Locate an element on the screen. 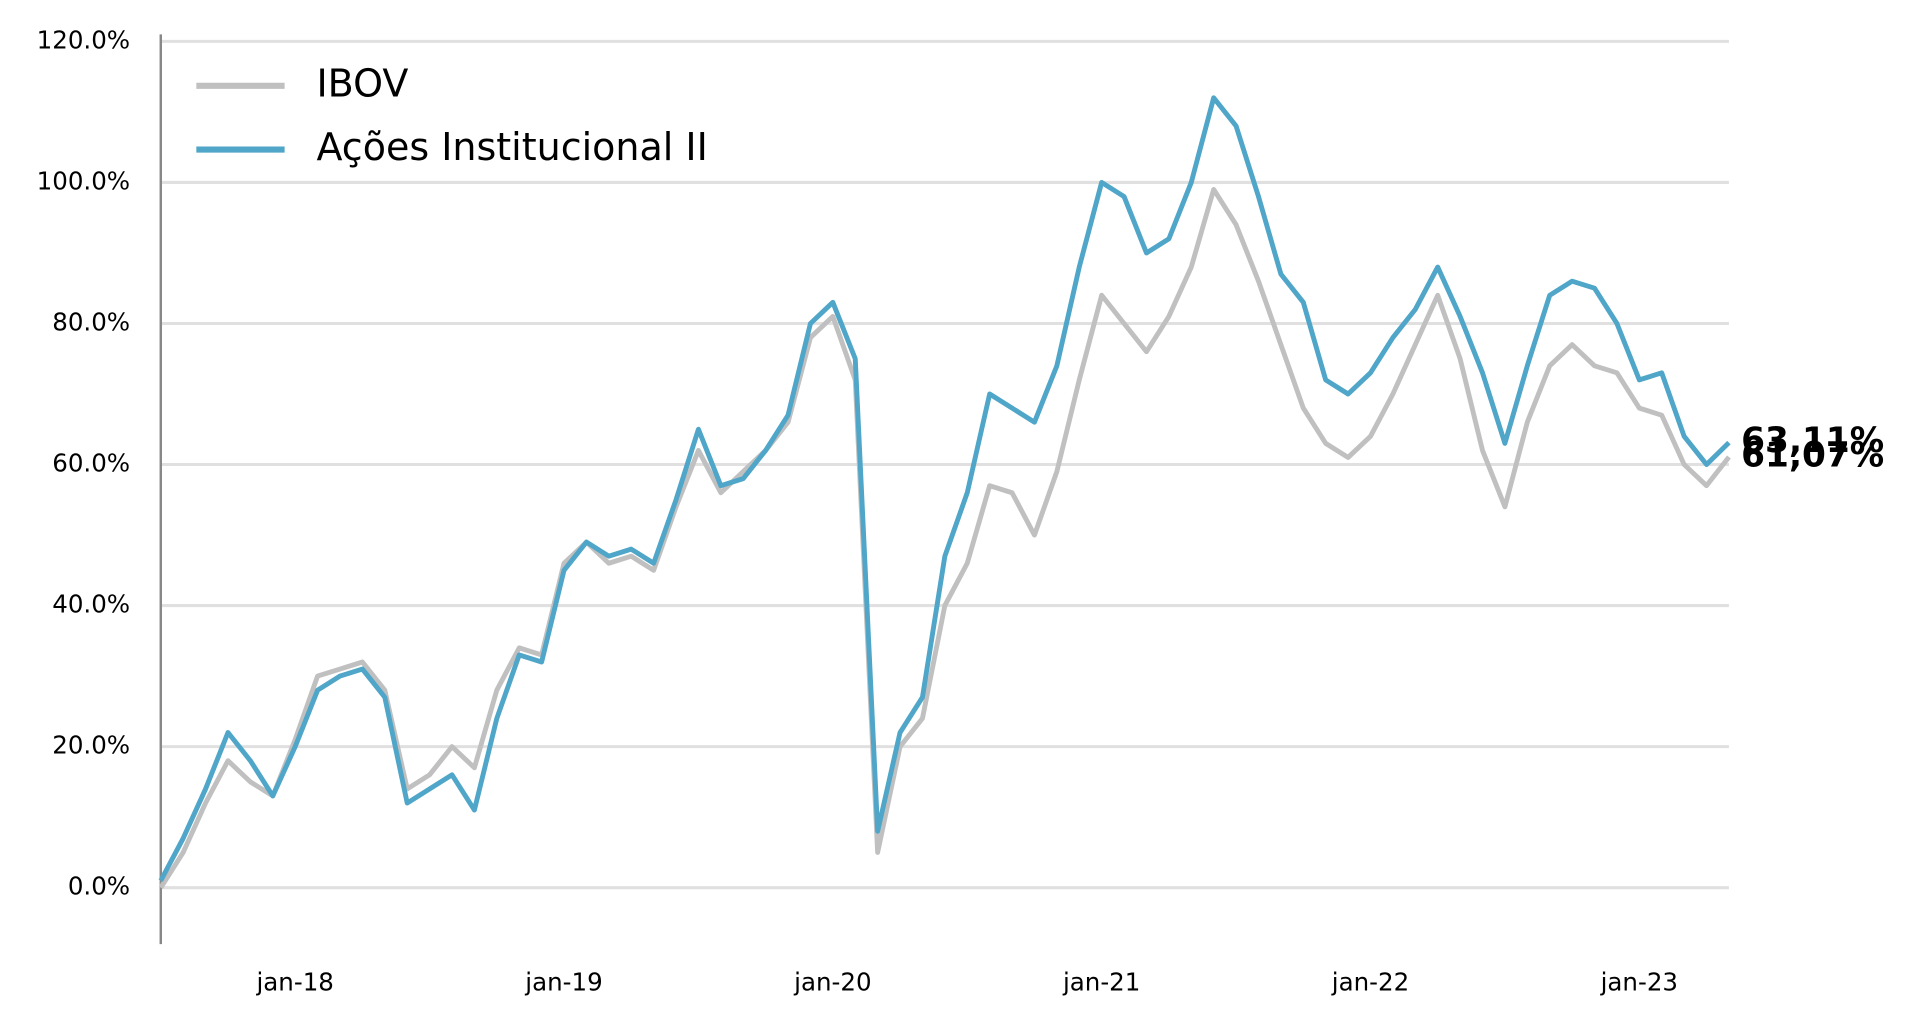  x-tick-label: jan-18 is located at coordinates (294, 981).